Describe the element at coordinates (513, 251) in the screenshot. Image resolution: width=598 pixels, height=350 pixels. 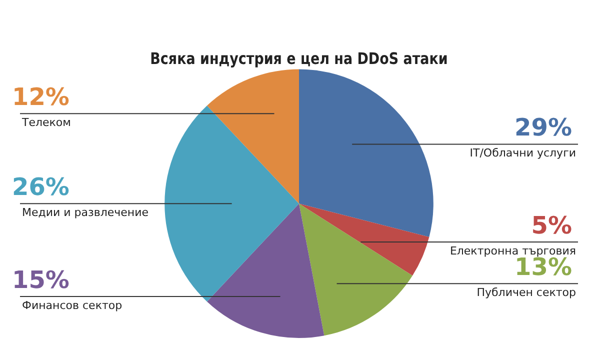
I see `slice-label: Електронна търговия` at that location.